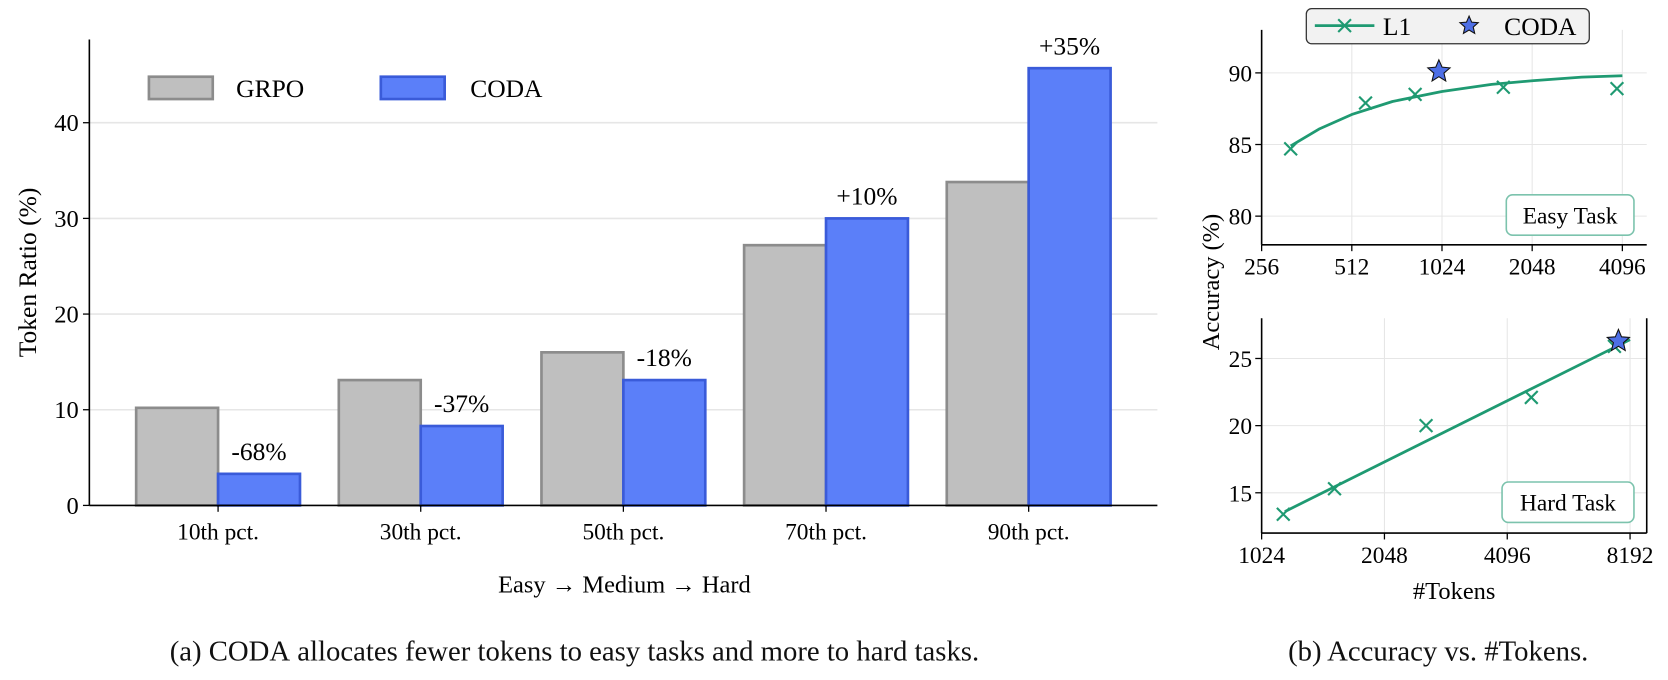  I want to click on y-tick-label: 10, so click(66, 410).